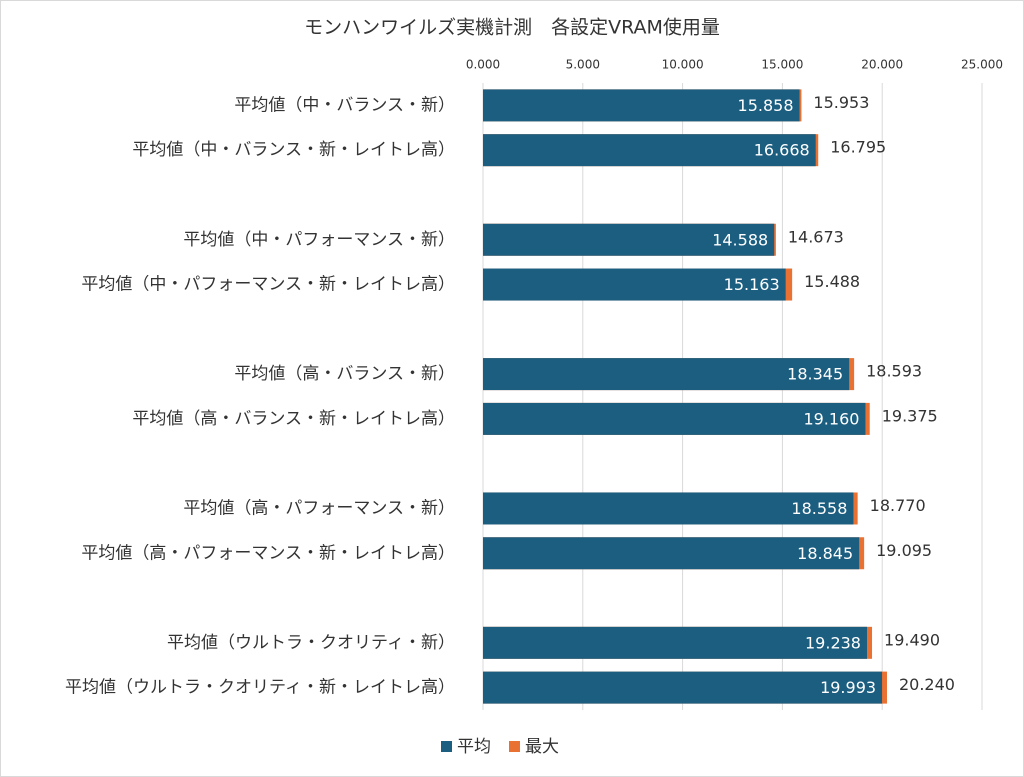 The height and width of the screenshot is (777, 1024). What do you see at coordinates (833, 642) in the screenshot?
I see `data-label: 19.238` at bounding box center [833, 642].